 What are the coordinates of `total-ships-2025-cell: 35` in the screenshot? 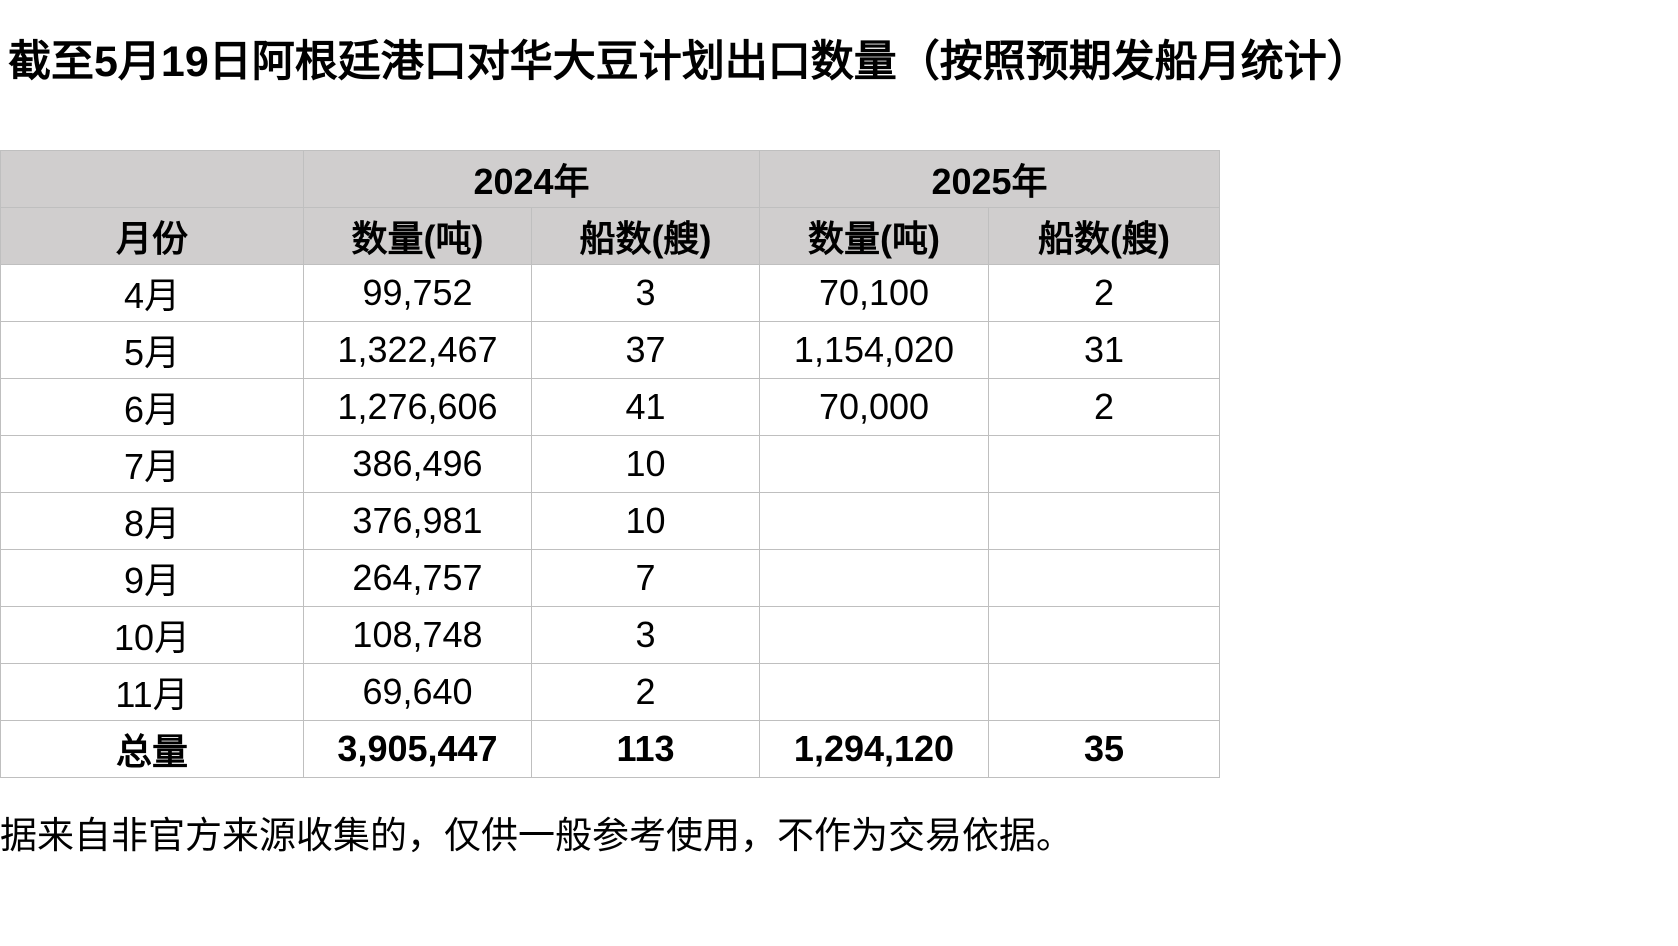 It's located at (1104, 749).